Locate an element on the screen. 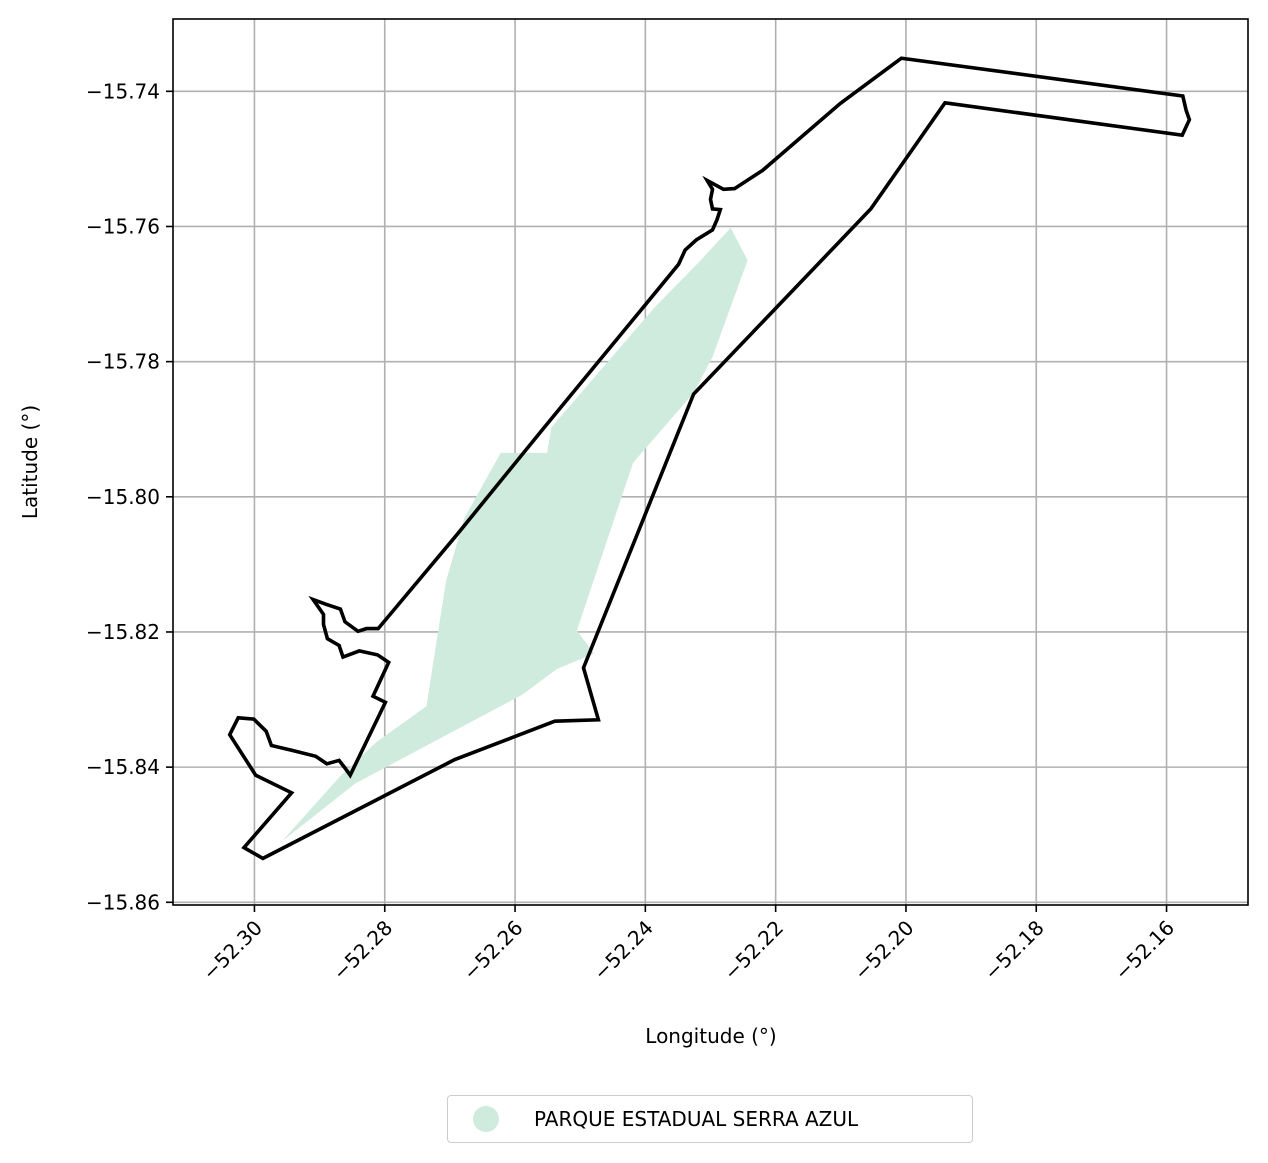 This screenshot has width=1268, height=1163. legend-marker-icon is located at coordinates (486, 1119).